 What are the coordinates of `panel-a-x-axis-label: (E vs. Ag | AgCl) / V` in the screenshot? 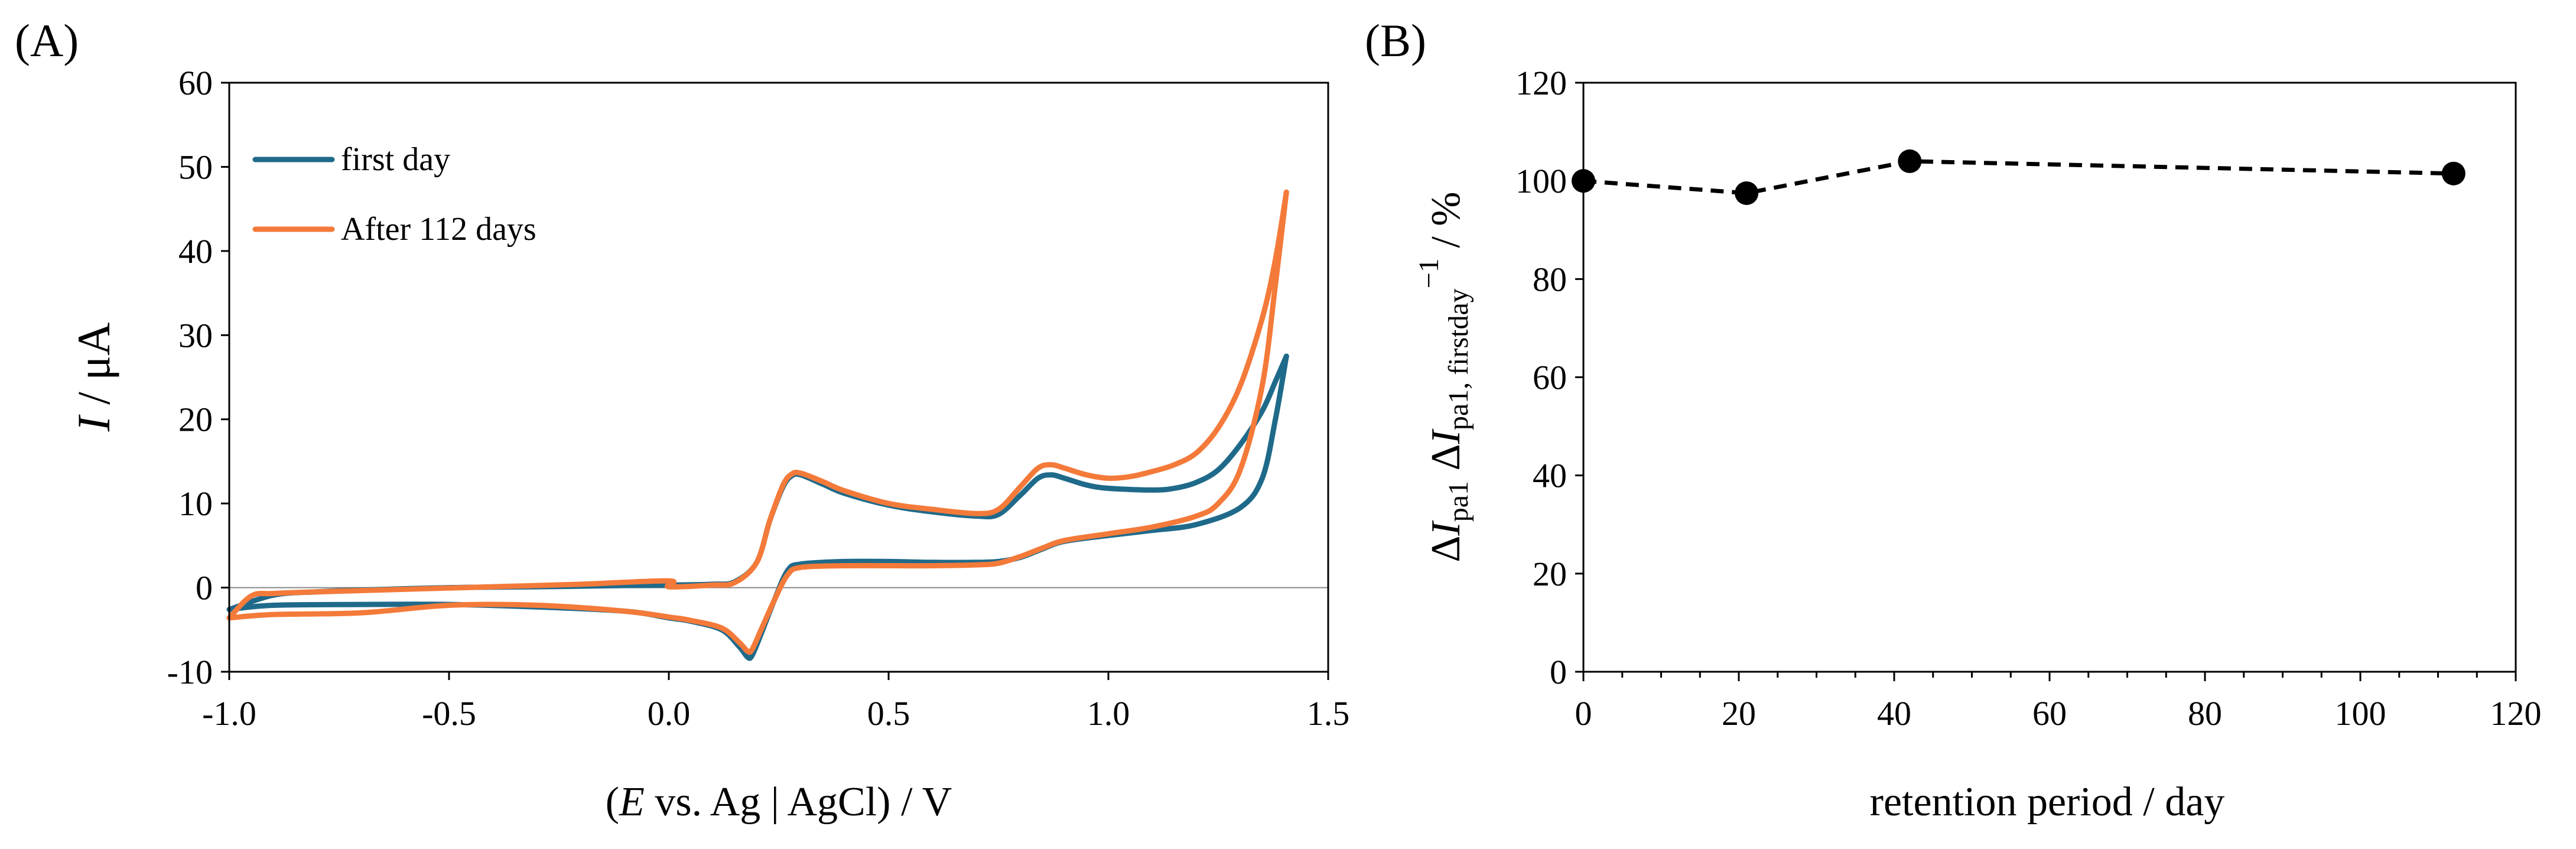 It's located at (779, 802).